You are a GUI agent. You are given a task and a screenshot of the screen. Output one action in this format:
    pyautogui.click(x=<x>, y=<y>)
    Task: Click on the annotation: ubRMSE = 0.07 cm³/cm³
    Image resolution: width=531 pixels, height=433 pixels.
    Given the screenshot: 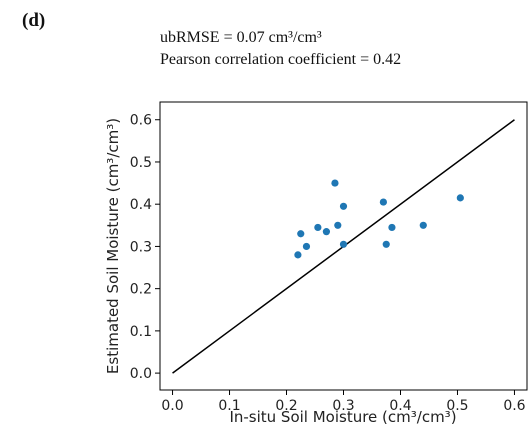 What is the action you would take?
    pyautogui.click(x=241, y=37)
    